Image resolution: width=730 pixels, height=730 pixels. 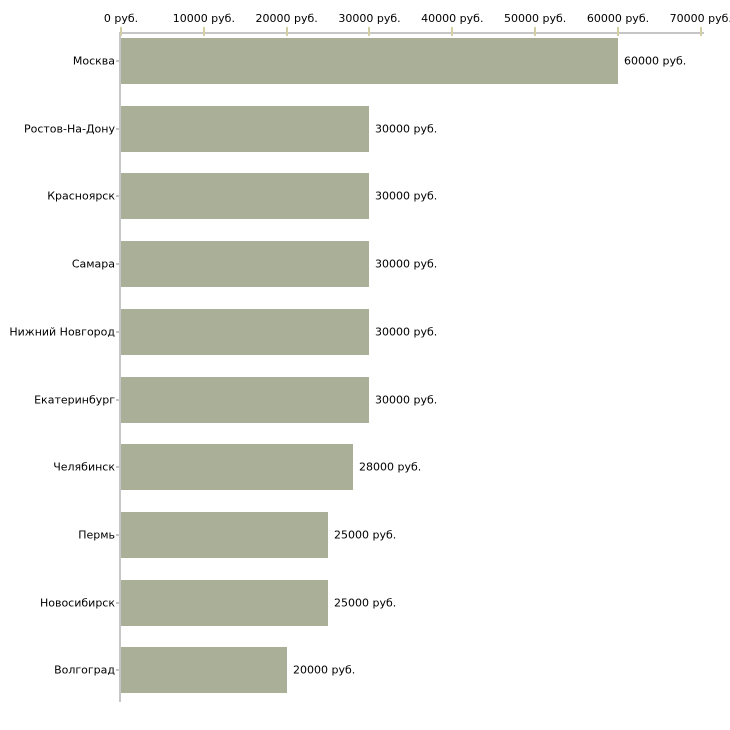 What do you see at coordinates (203, 18) in the screenshot?
I see `x-axis-tick-label: 10000 руб.` at bounding box center [203, 18].